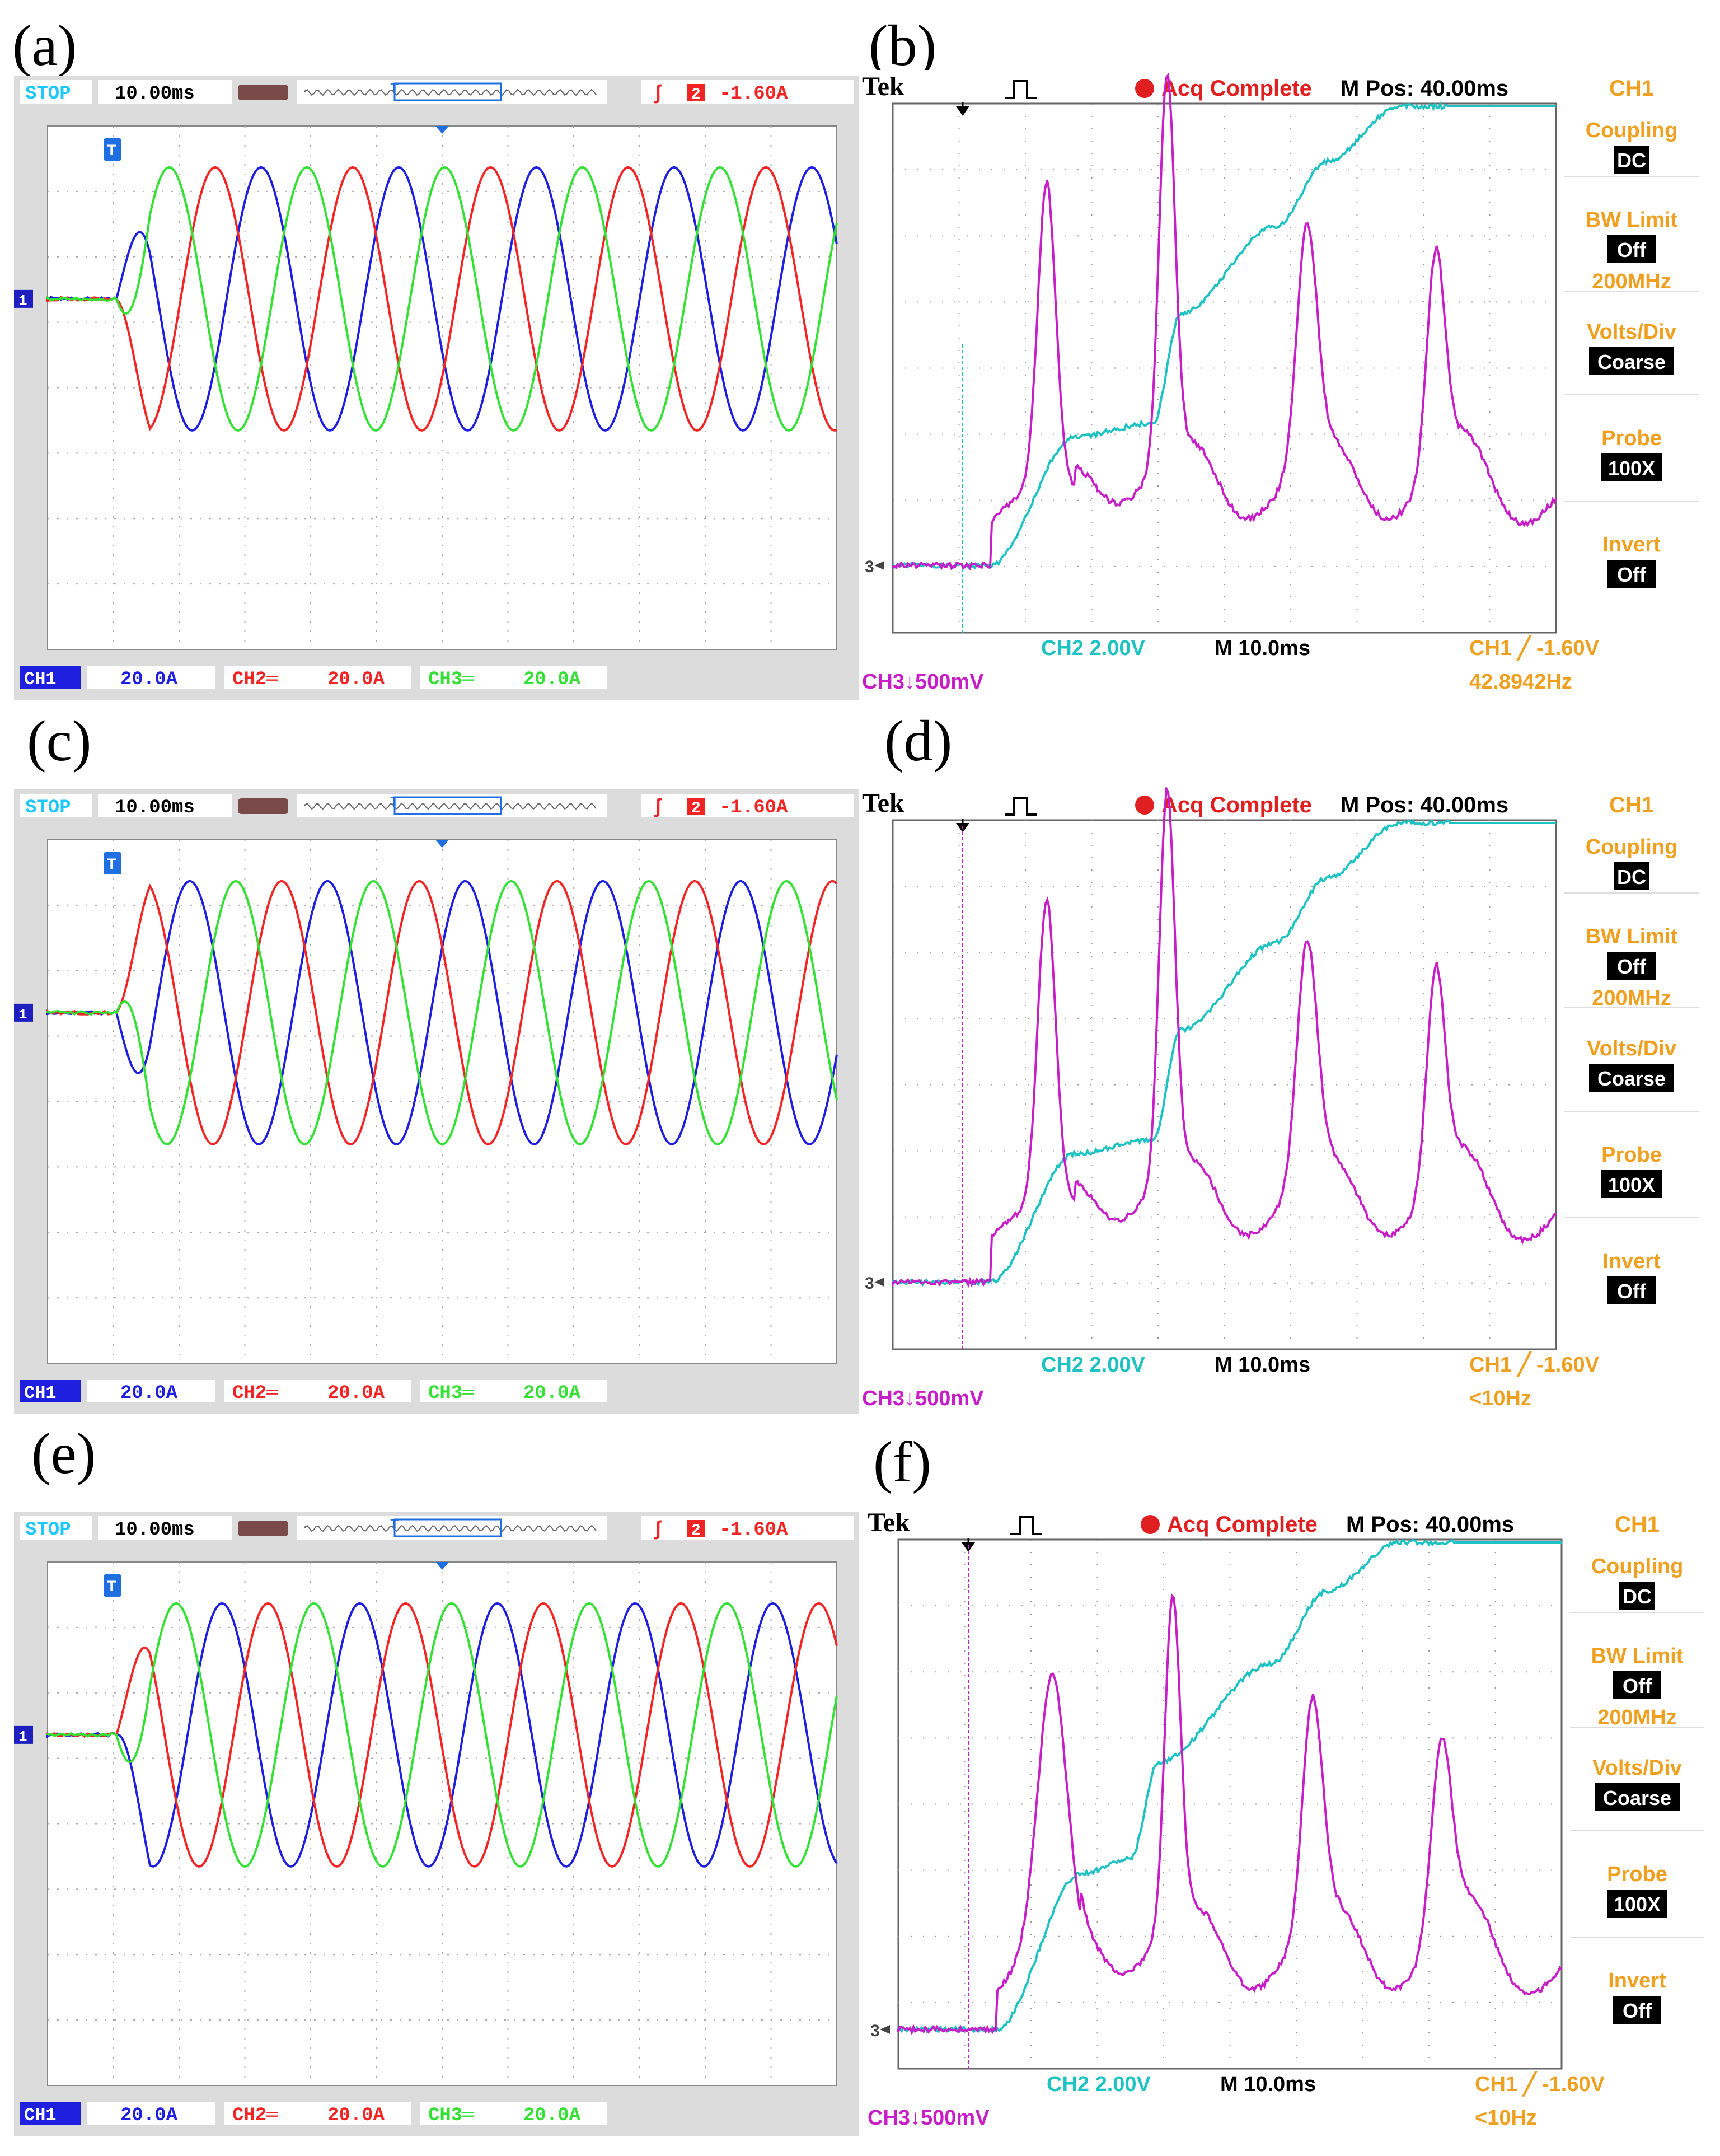 The width and height of the screenshot is (1720, 2156). What do you see at coordinates (451, 2115) in the screenshot?
I see `ch3-legend-label: CH3═` at bounding box center [451, 2115].